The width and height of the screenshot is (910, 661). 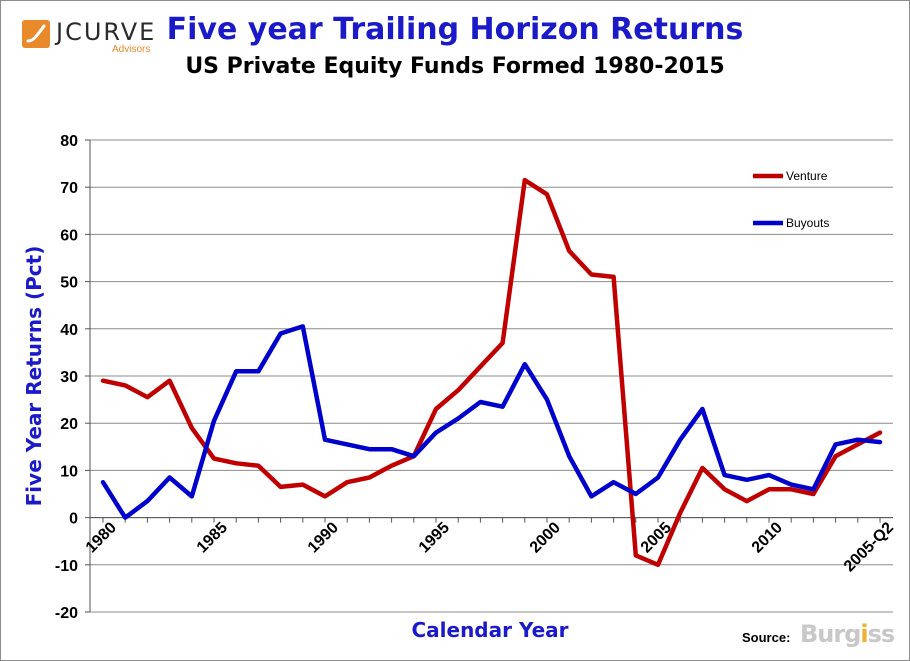 I want to click on y-tick-label: 20, so click(x=69, y=424).